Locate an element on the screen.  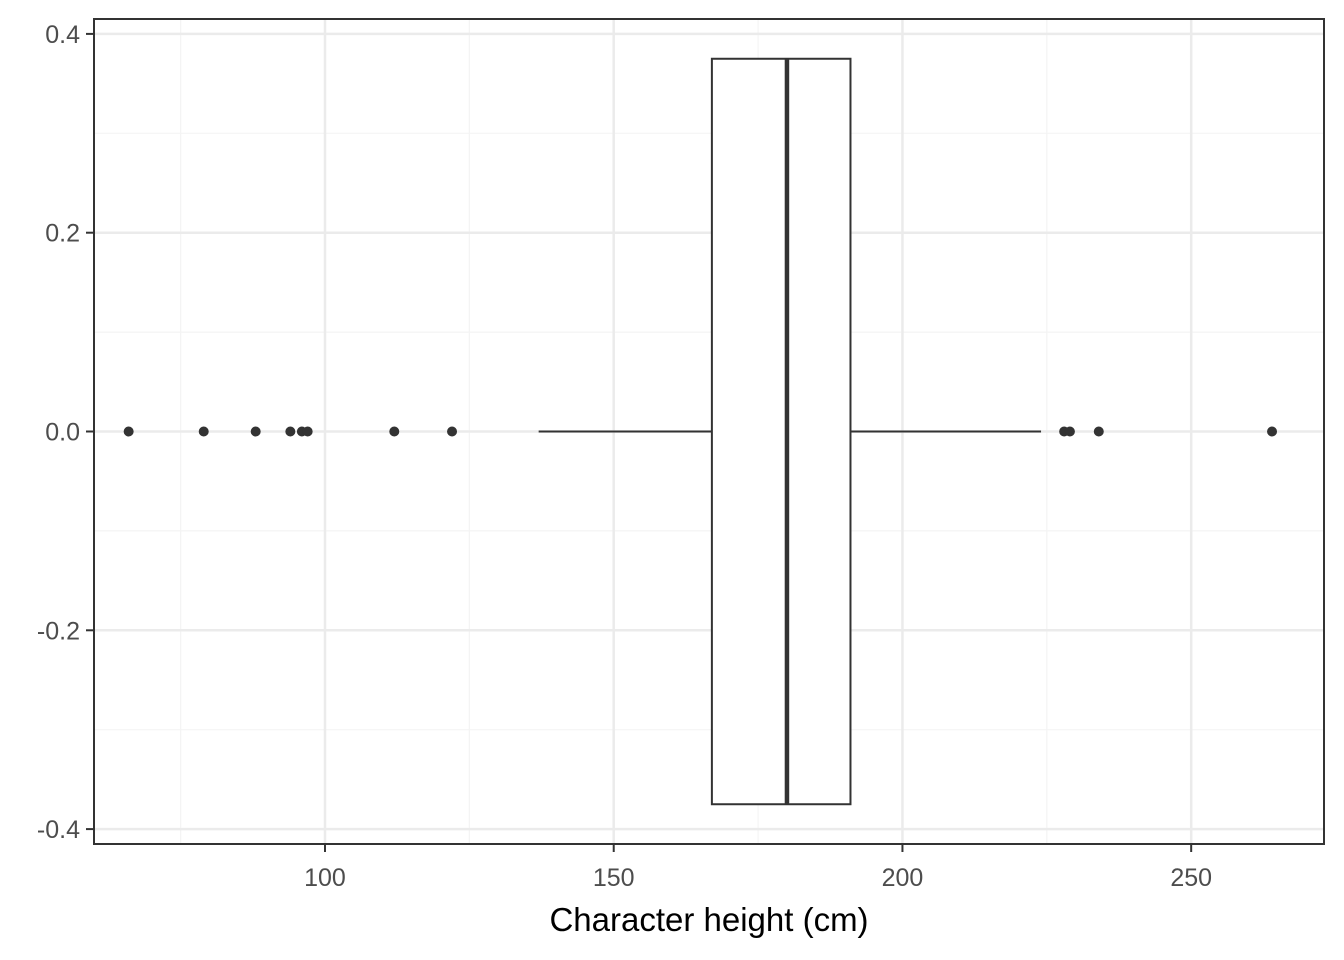
y-tick-label: -0.2 is located at coordinates (58, 631).